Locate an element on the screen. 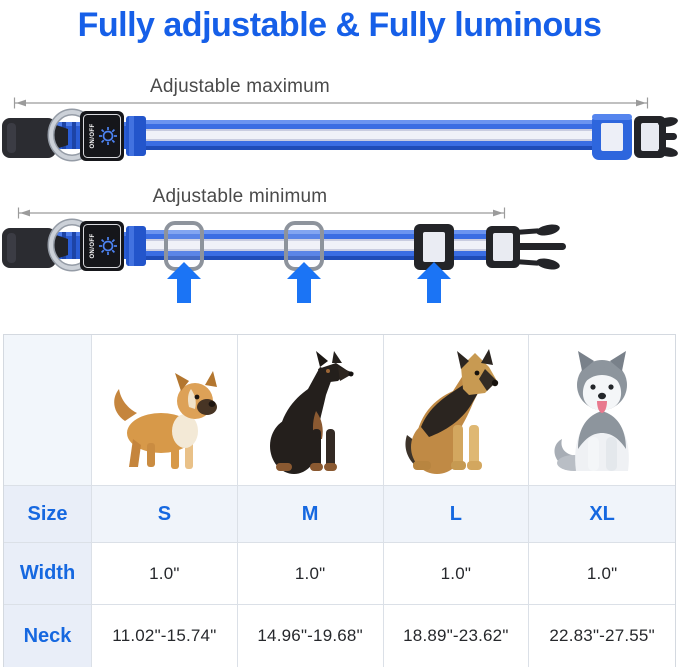 Image resolution: width=679 pixels, height=672 pixels. size-col-l: L is located at coordinates (456, 514).